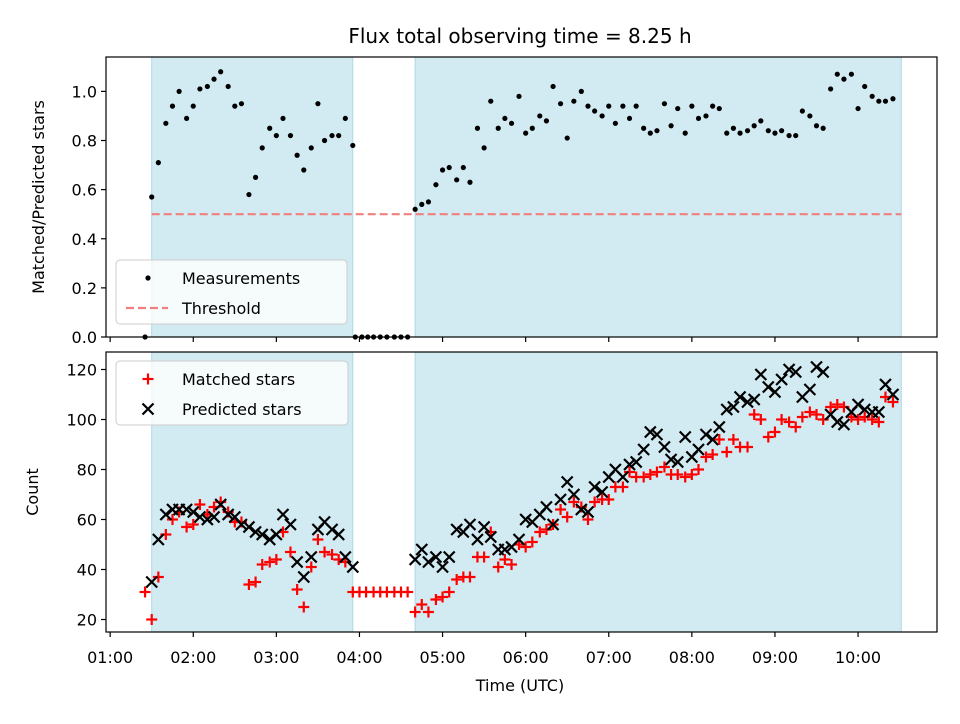 The width and height of the screenshot is (960, 724). What do you see at coordinates (359, 657) in the screenshot?
I see `x-tick-label: 04:00` at bounding box center [359, 657].